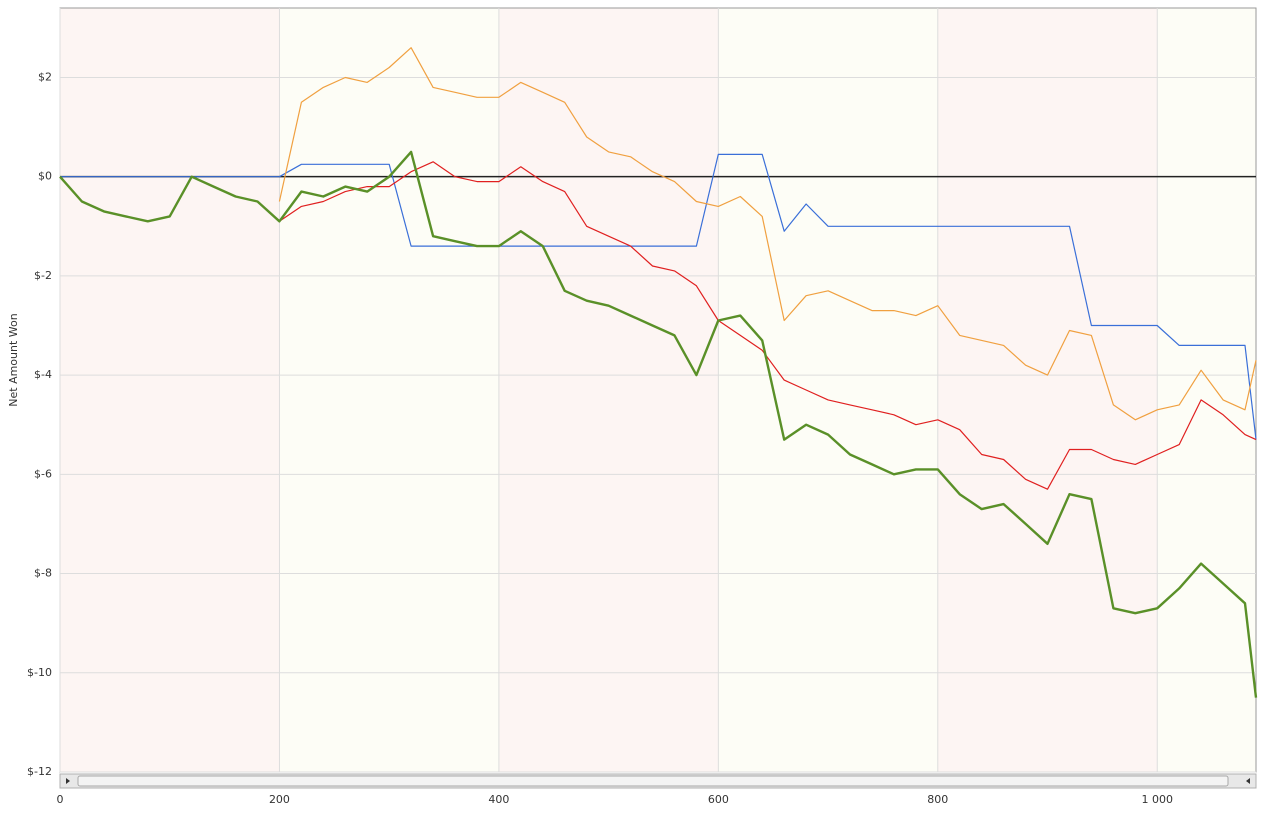  I want to click on x-tick-label: 600, so click(718, 799).